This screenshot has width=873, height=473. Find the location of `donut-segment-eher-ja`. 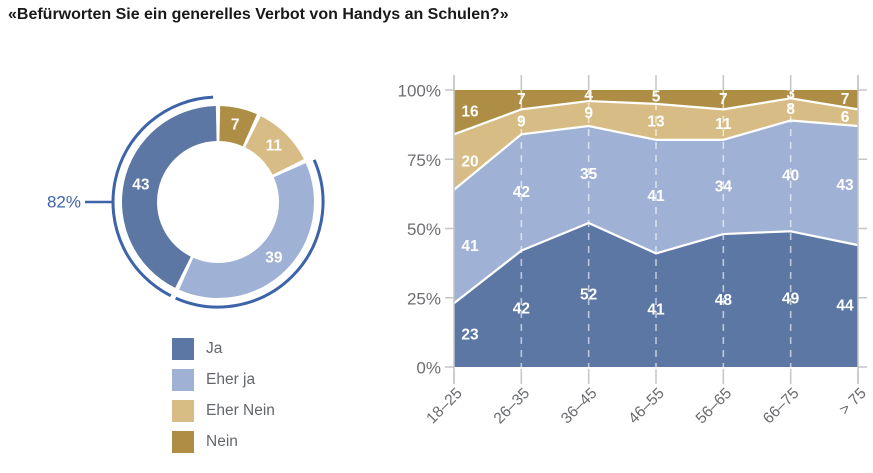

donut-segment-eher-ja is located at coordinates (246, 231).